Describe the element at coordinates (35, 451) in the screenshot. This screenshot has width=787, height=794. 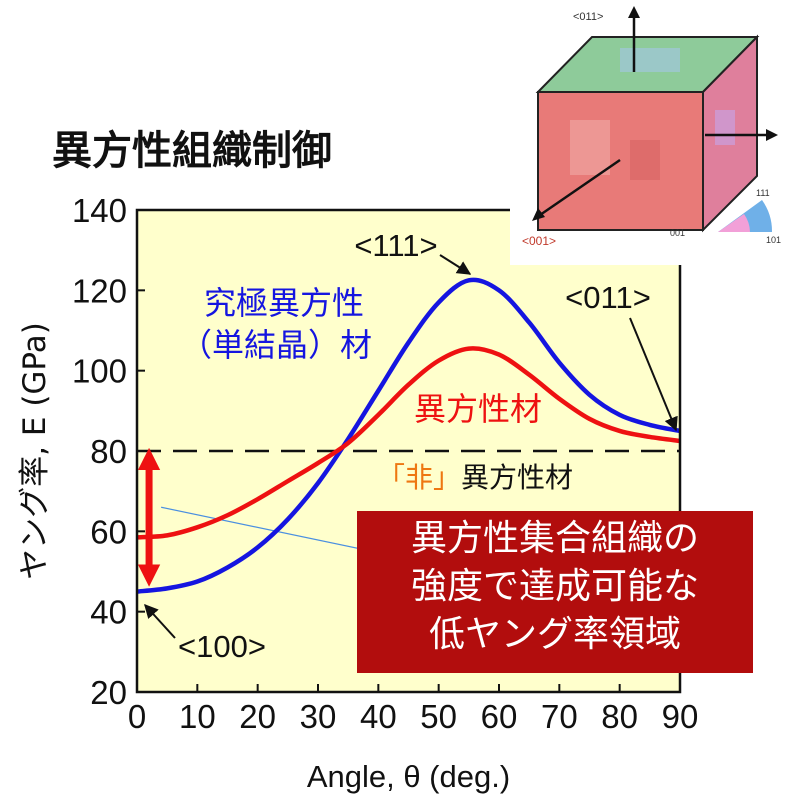
I see `y-axis-label: ヤング率, E (GPa)` at that location.